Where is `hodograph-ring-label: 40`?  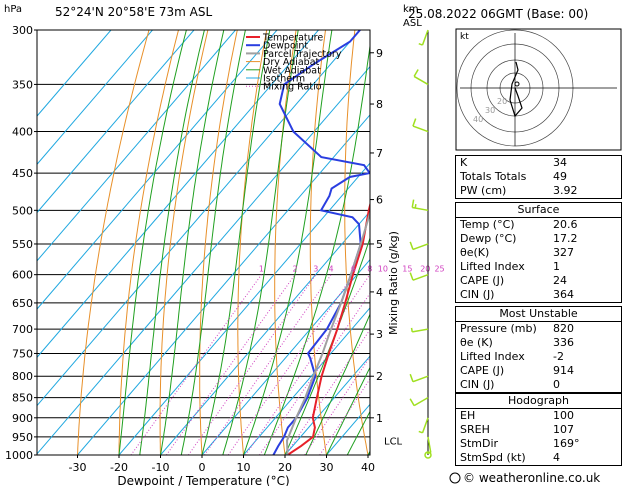
hodograph-ring-label: 40 is located at coordinates (478, 119).